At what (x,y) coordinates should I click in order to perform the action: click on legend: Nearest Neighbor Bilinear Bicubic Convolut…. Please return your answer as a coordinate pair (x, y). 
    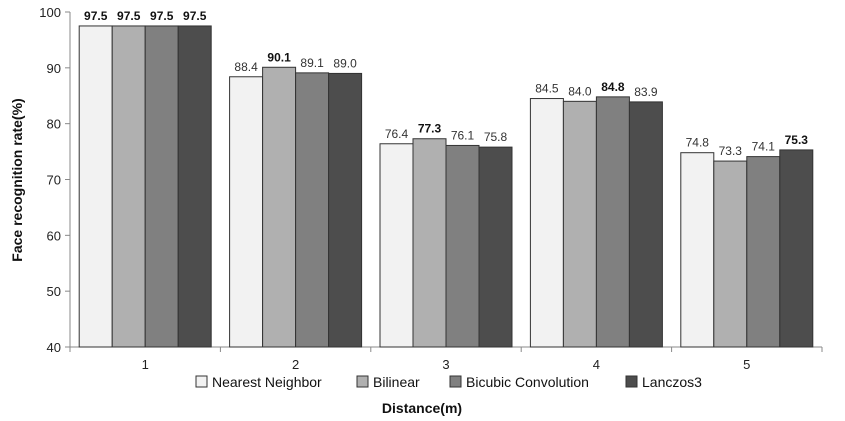
    Looking at the image, I should click on (448, 382).